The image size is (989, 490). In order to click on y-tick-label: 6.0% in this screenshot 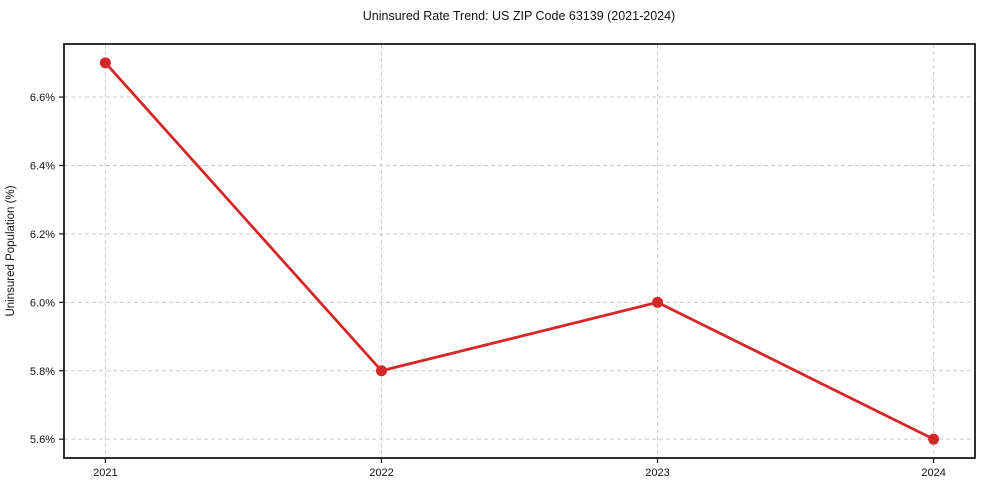, I will do `click(42, 303)`.